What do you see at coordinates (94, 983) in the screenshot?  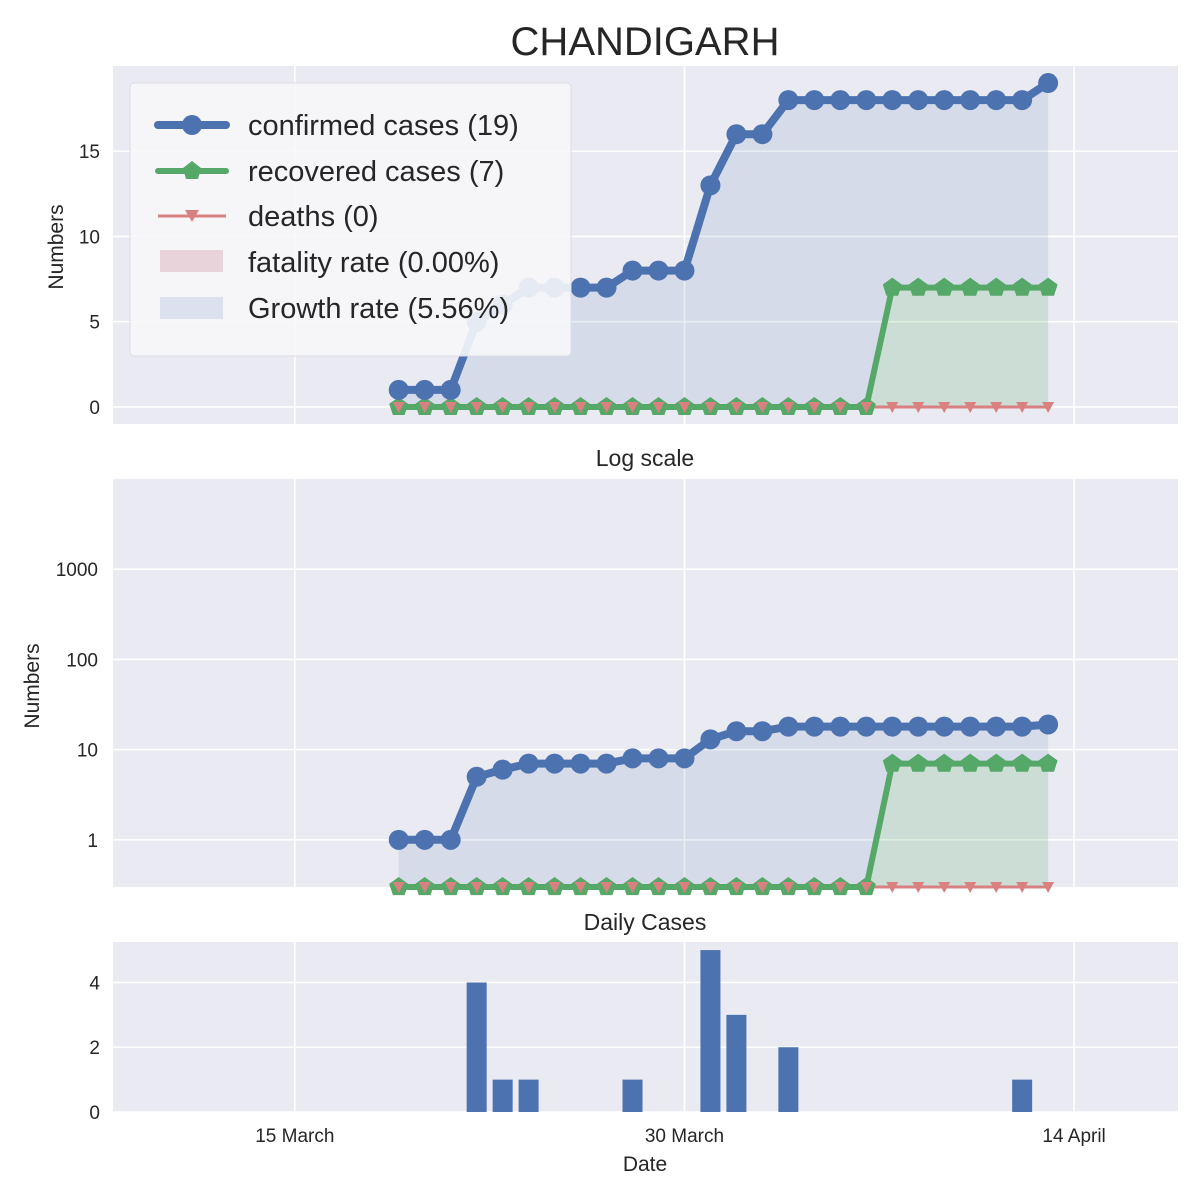 I see `y-tick-label: 4` at bounding box center [94, 983].